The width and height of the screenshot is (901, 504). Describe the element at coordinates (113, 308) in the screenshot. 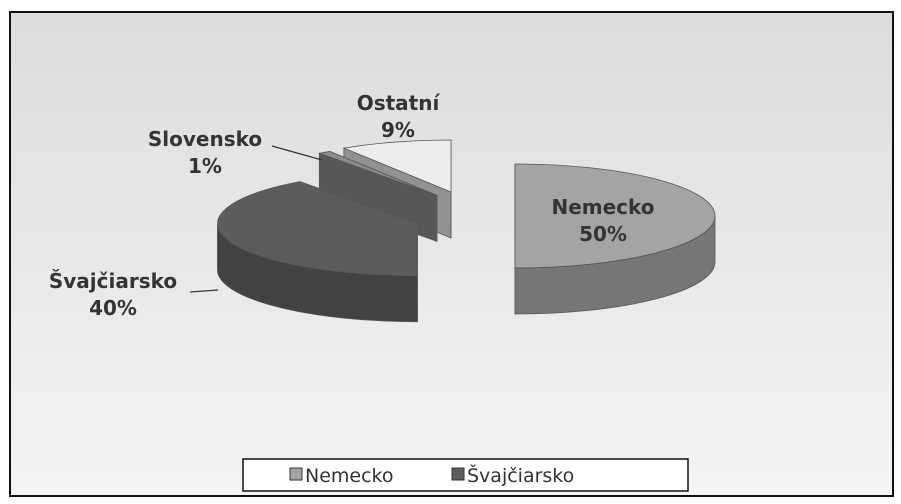

I see `value-label: 40%` at that location.